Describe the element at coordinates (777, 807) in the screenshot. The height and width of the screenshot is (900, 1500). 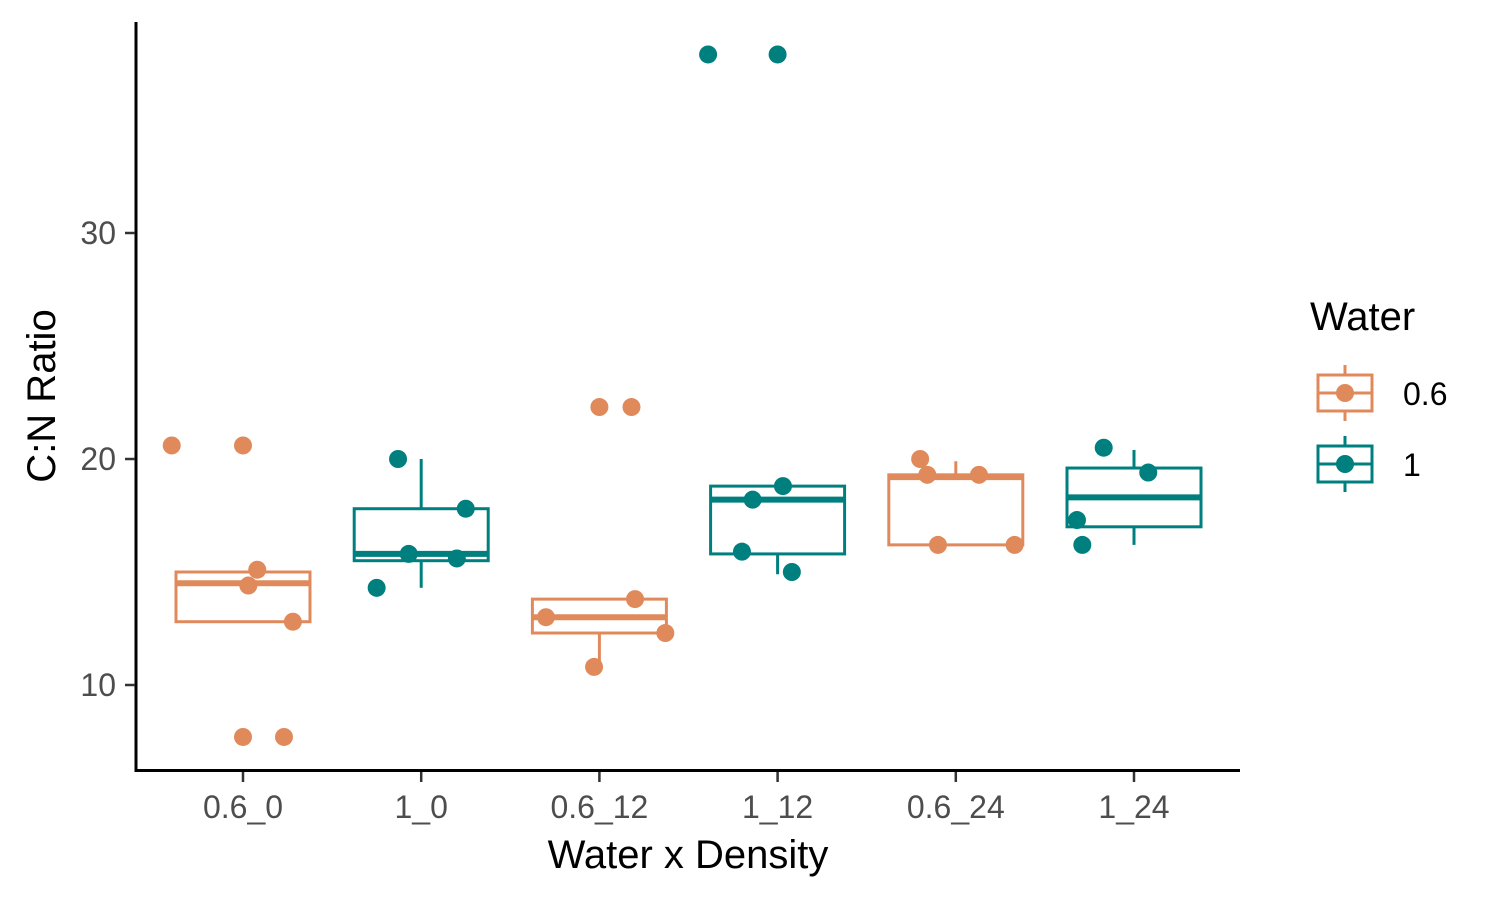
I see `x-tick-label: 1_12` at that location.